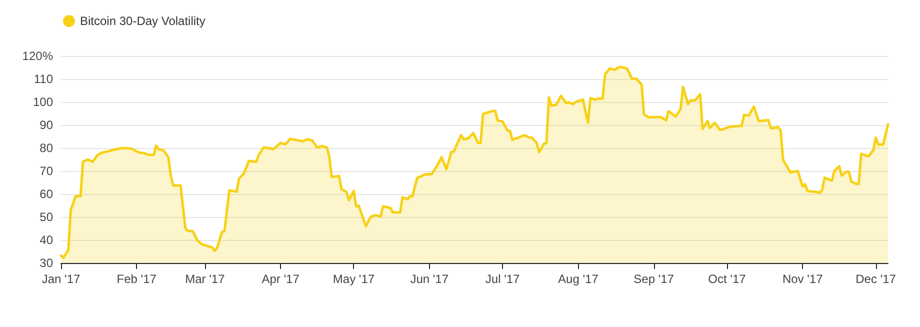  I want to click on y-tick-label: 100, so click(43, 102).